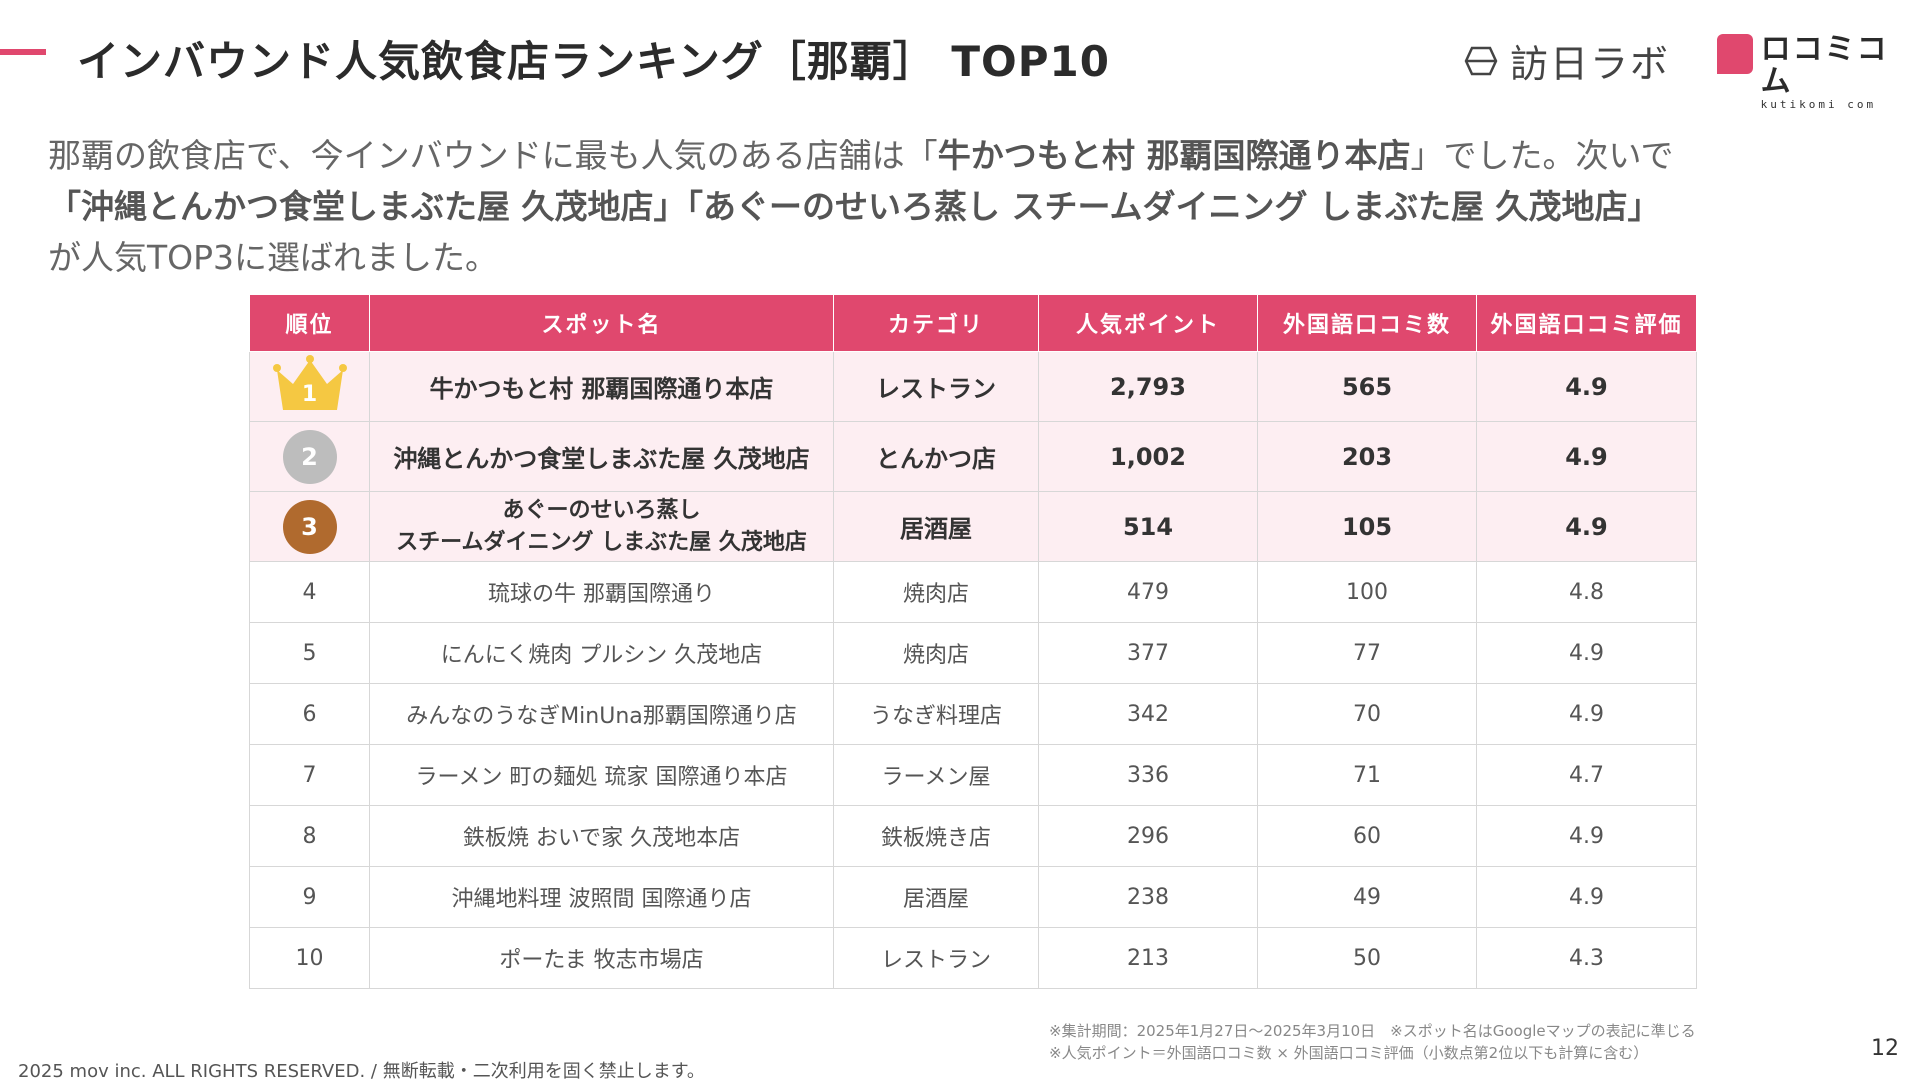 The height and width of the screenshot is (1083, 1919). What do you see at coordinates (601, 714) in the screenshot?
I see `spot-name-cell: みんなのうなぎMinUna那覇国際通り店` at bounding box center [601, 714].